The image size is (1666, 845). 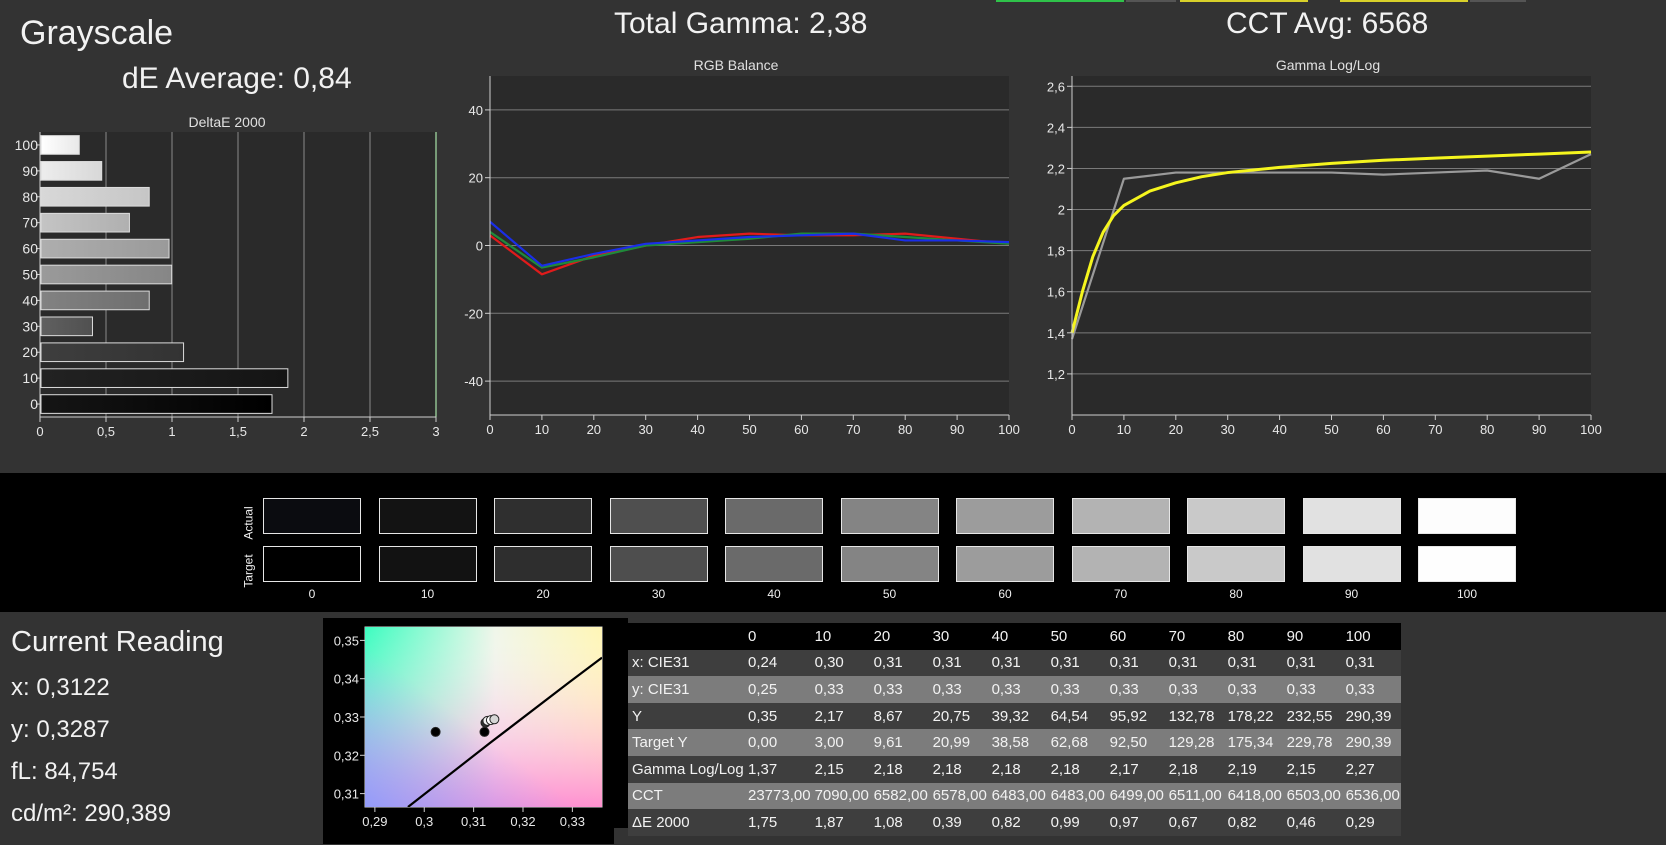 What do you see at coordinates (958, 742) in the screenshot?
I see `table-cell: 20,99` at bounding box center [958, 742].